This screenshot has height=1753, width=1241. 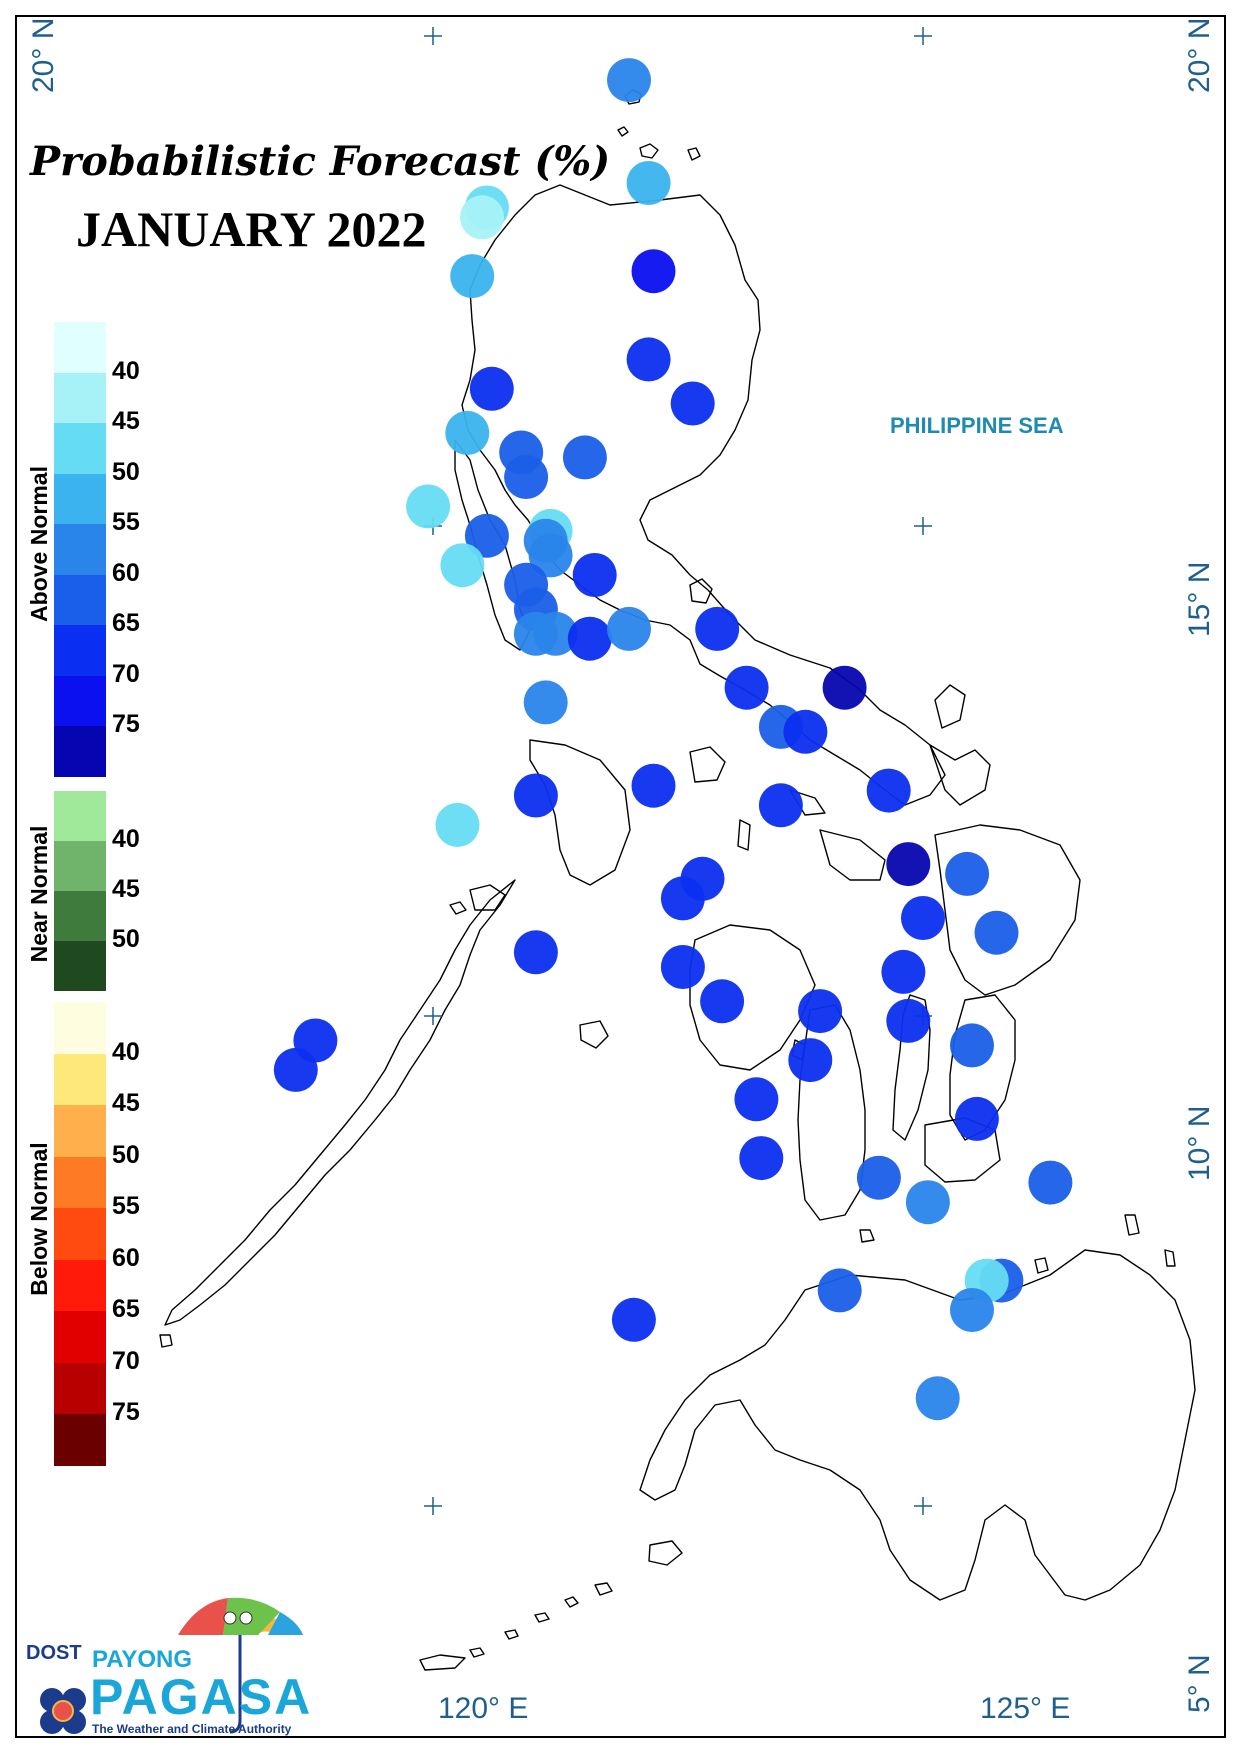 I want to click on sea-label: PHILIPPINE SEA, so click(x=977, y=425).